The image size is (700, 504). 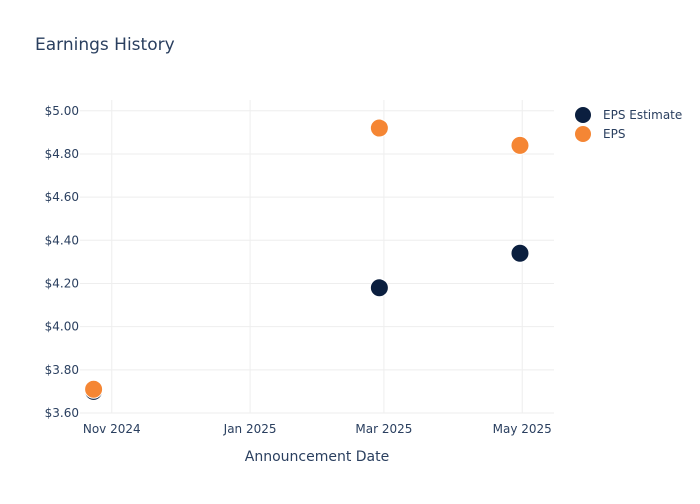 I want to click on x-tick-label: Jan 2025, so click(x=250, y=429).